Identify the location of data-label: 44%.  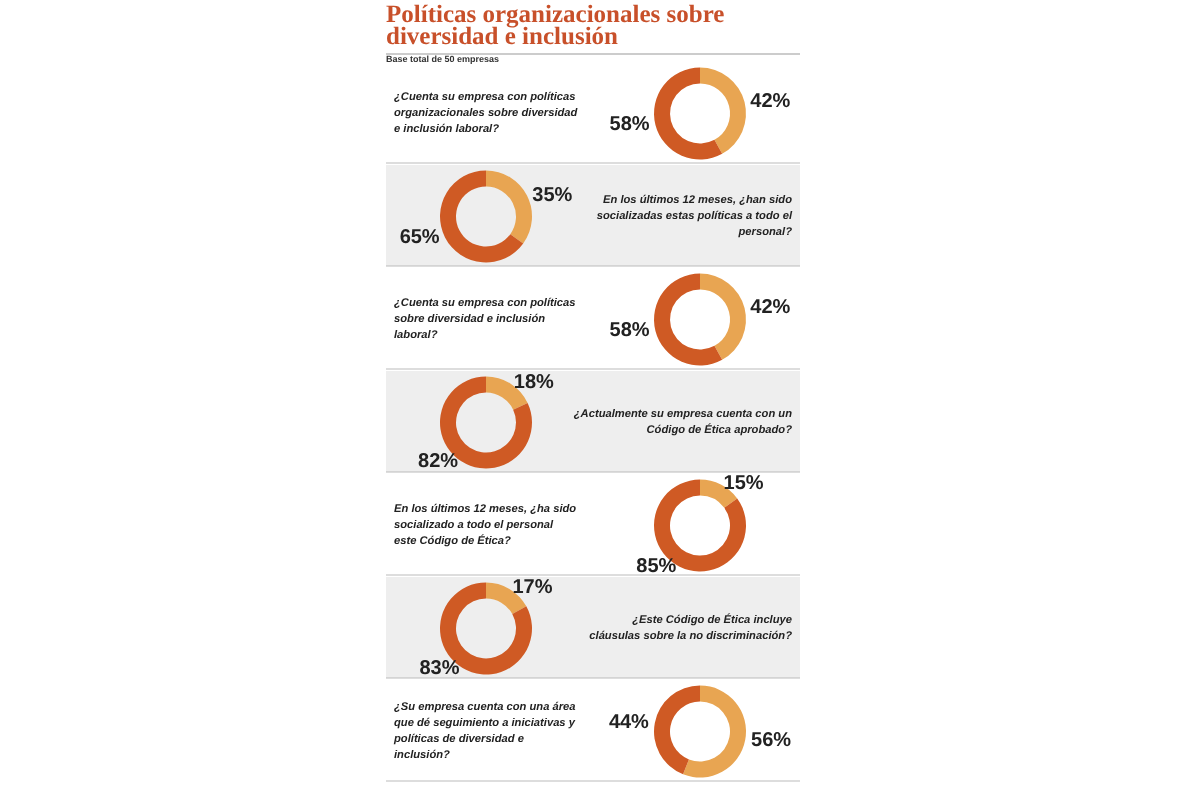
(629, 723).